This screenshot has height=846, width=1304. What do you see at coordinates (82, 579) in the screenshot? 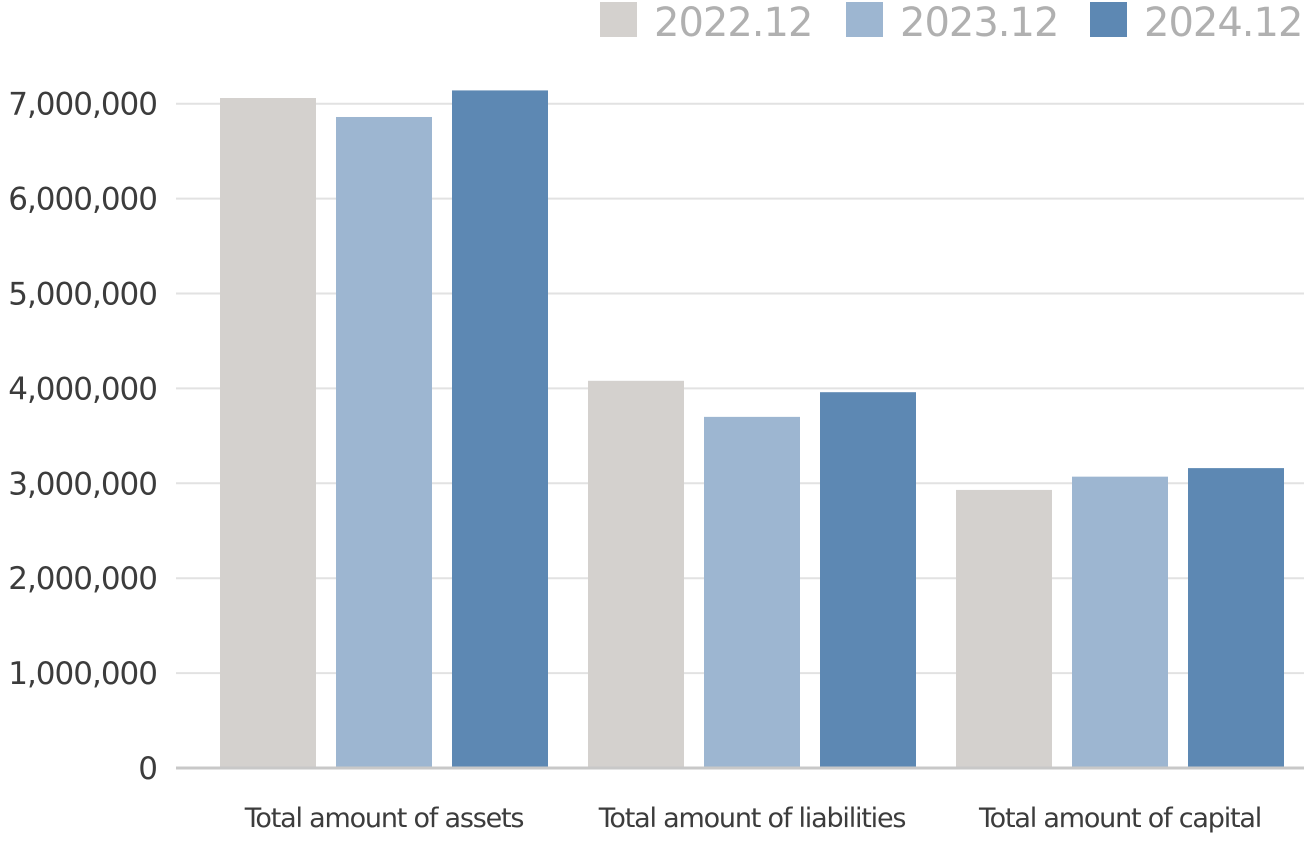
I see `y-tick-label: 2,000,000` at bounding box center [82, 579].